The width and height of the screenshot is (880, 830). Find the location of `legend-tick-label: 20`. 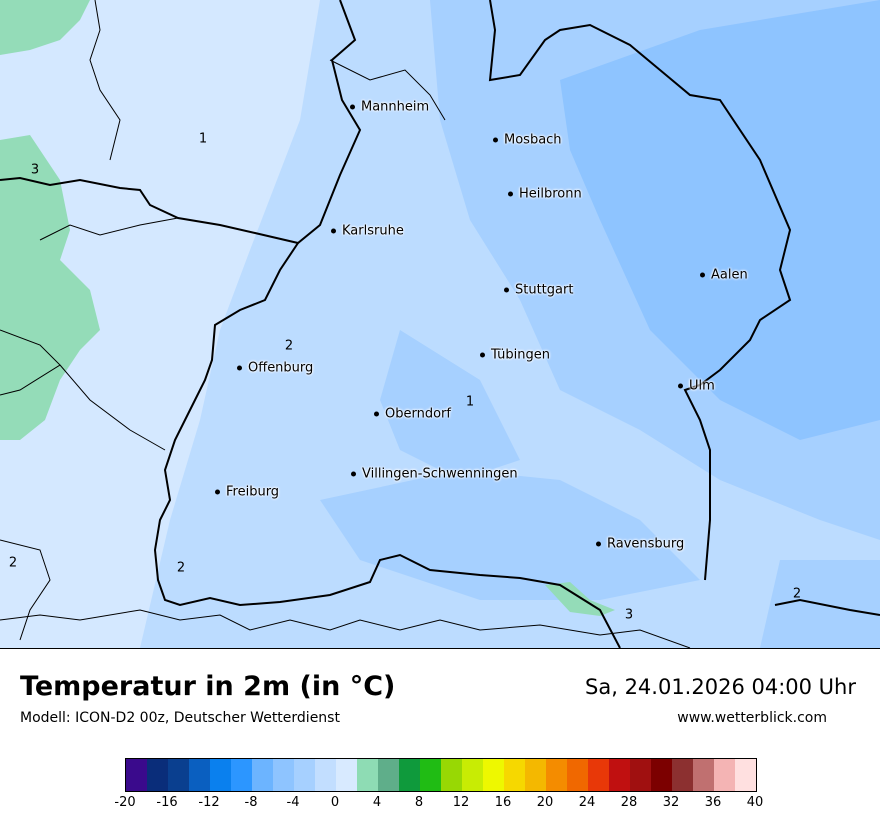

legend-tick-label: 20 is located at coordinates (545, 802).